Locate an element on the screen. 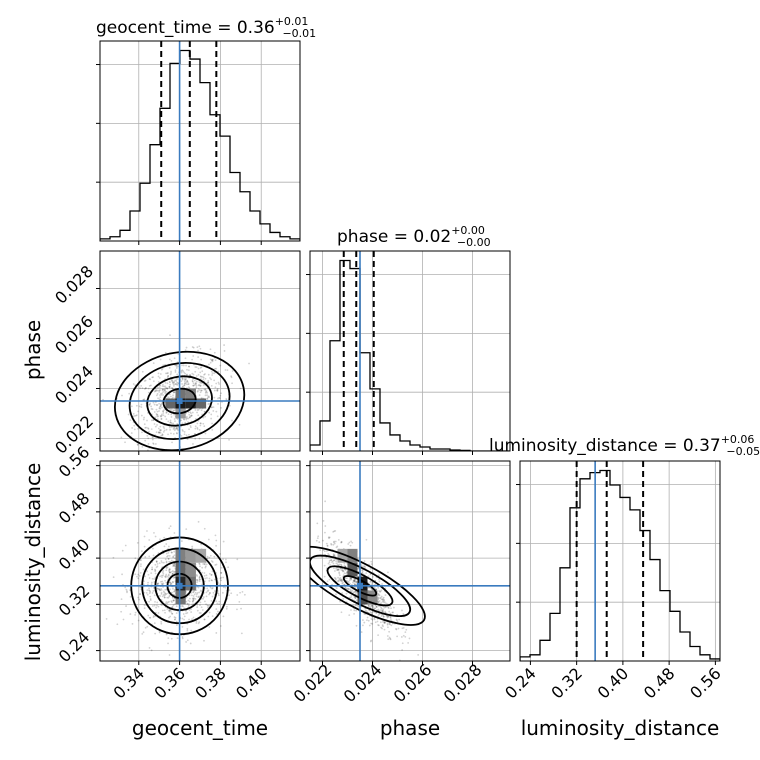  panel-frame is located at coordinates (200, 351).